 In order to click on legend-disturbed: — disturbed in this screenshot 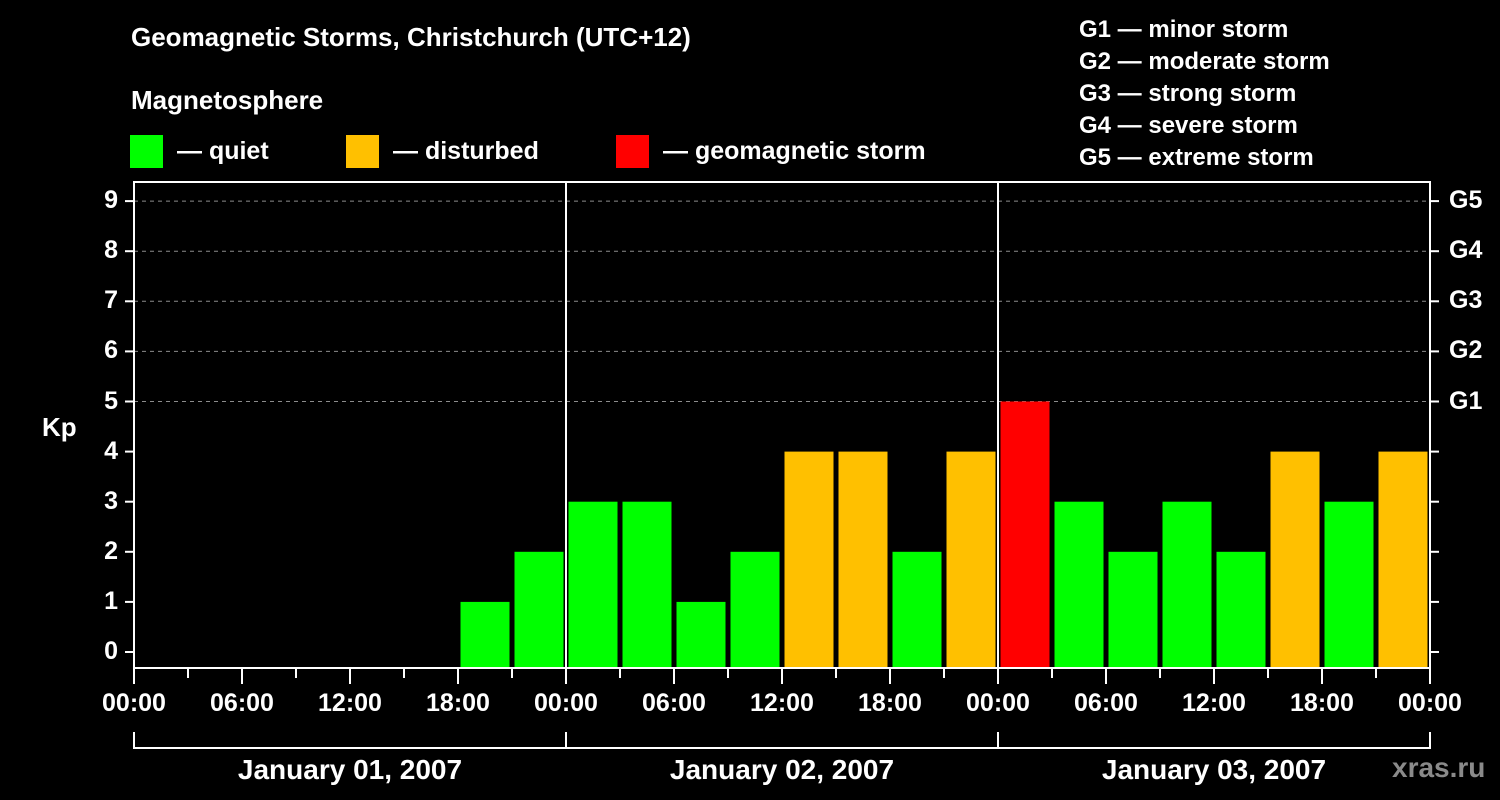, I will do `click(442, 151)`.